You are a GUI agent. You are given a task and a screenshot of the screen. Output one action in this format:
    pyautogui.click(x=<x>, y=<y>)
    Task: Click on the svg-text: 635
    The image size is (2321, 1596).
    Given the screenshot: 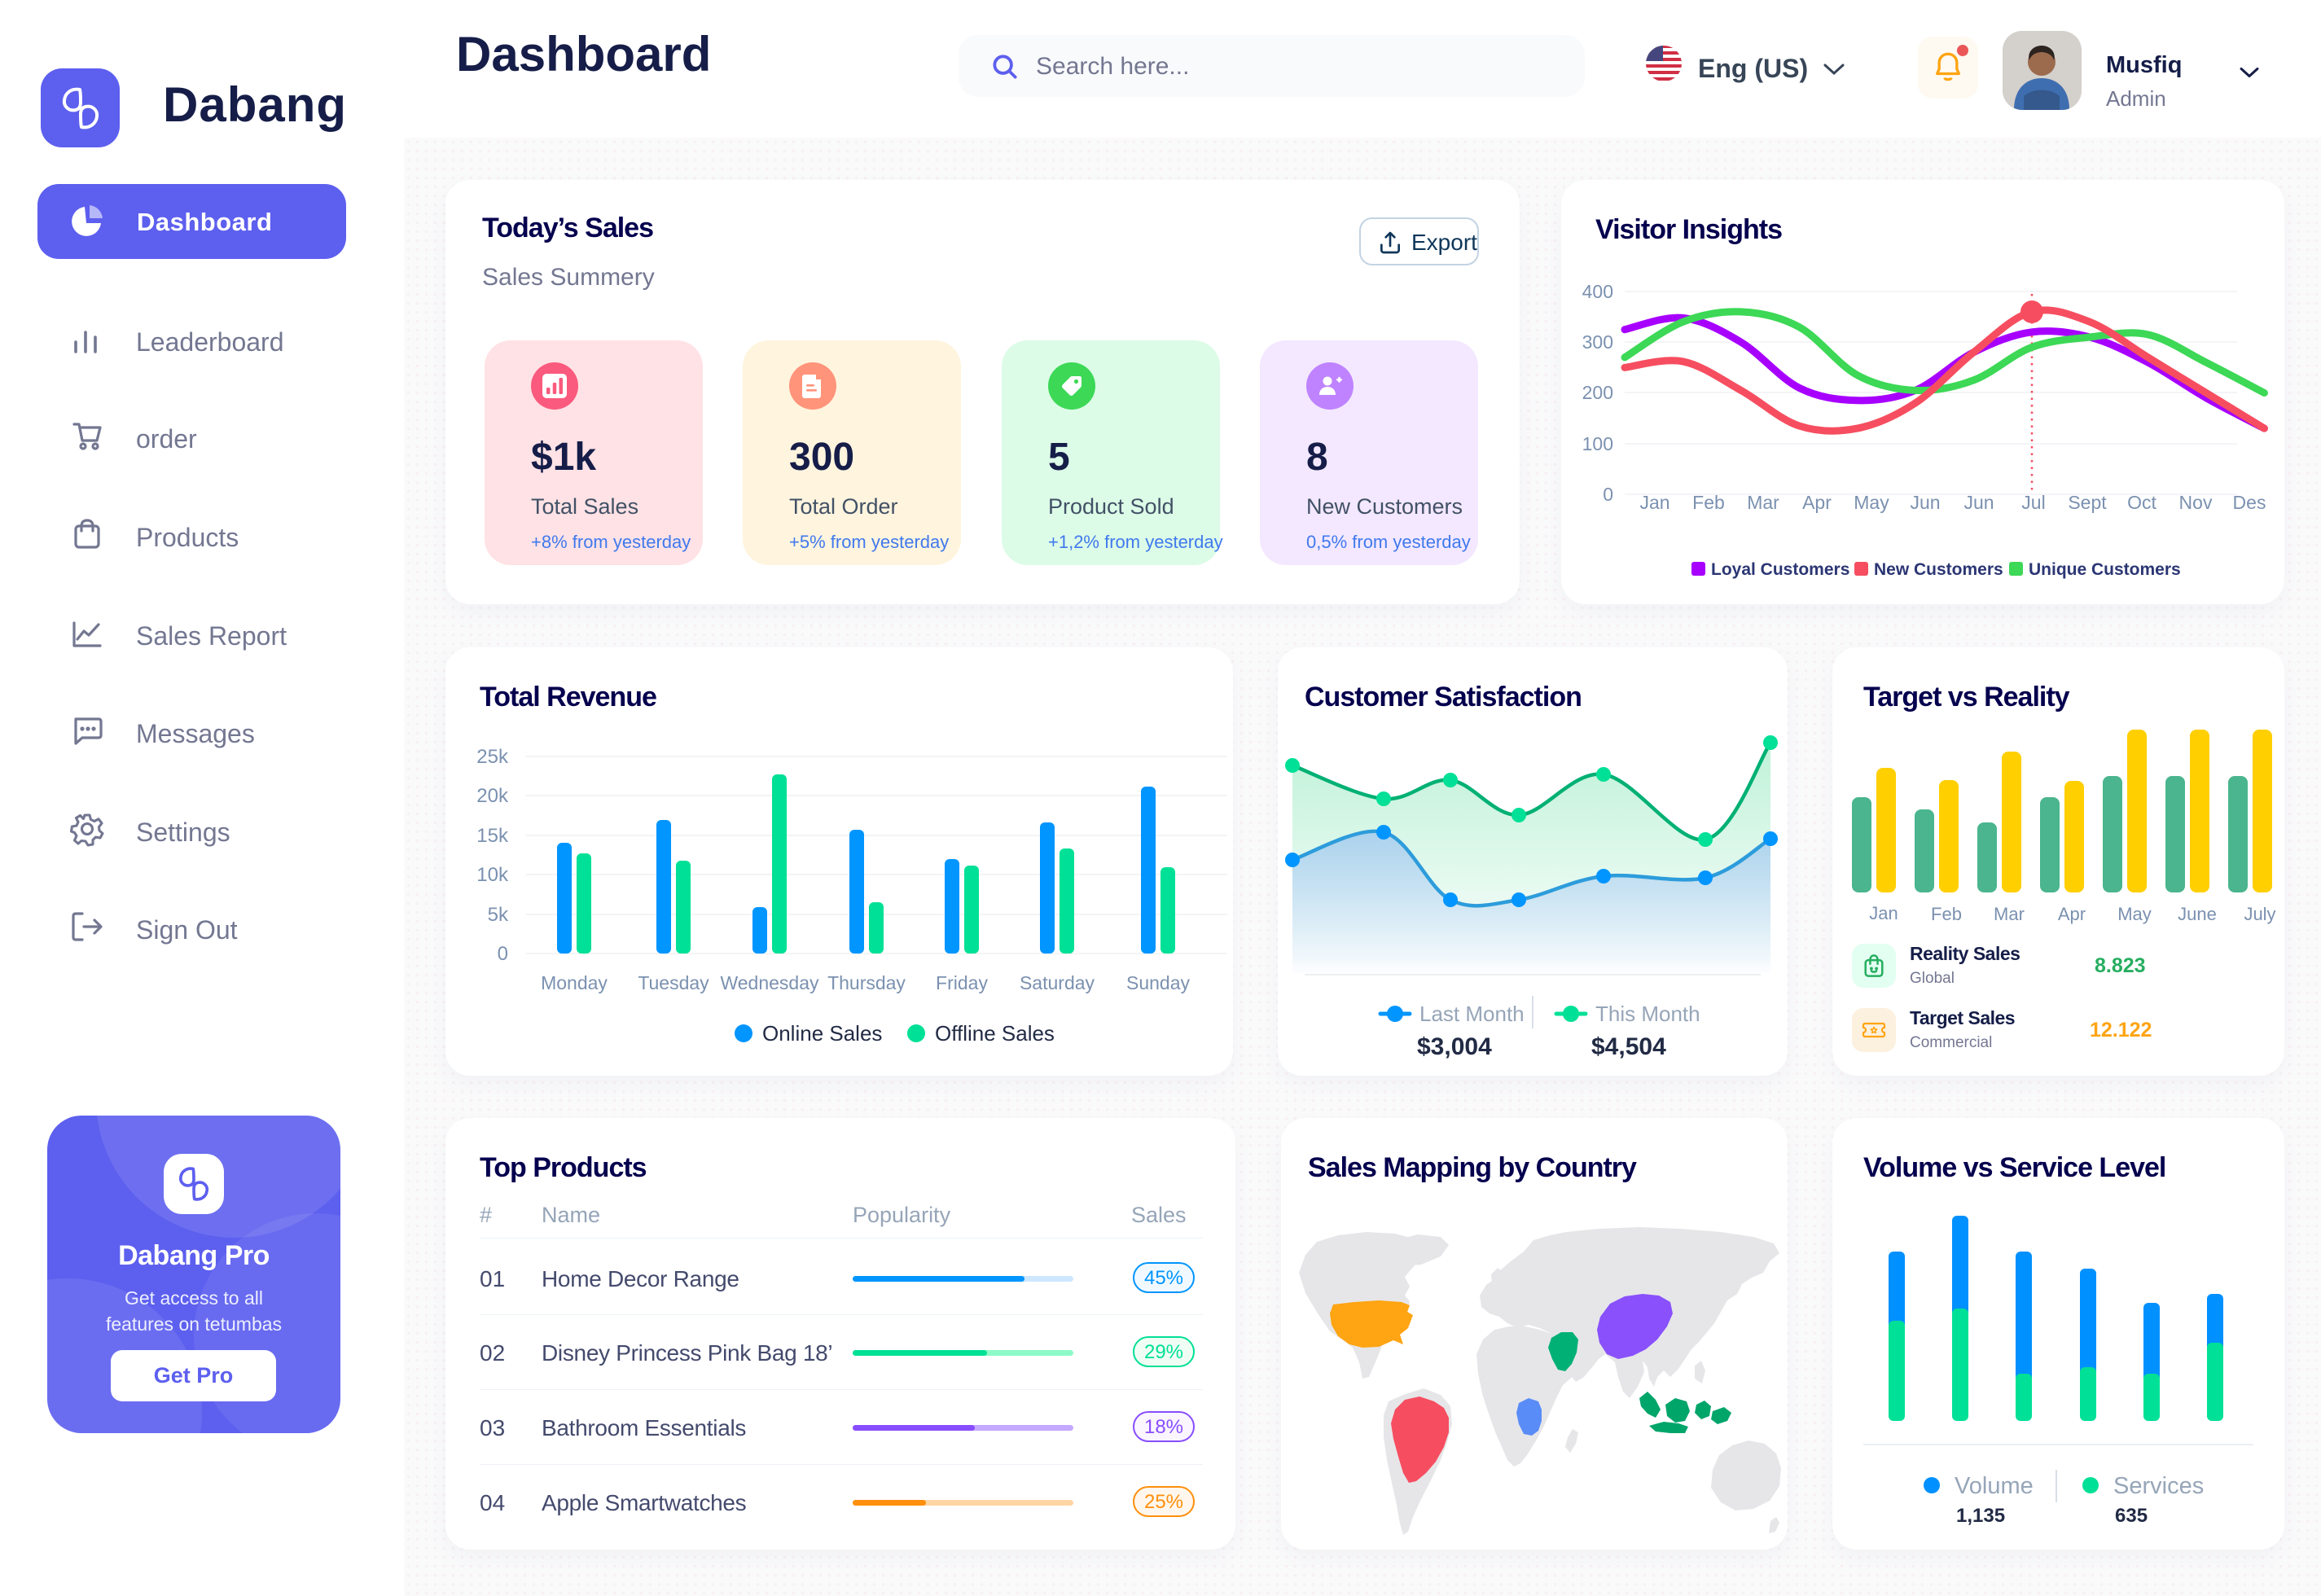 What is the action you would take?
    pyautogui.click(x=2131, y=1516)
    